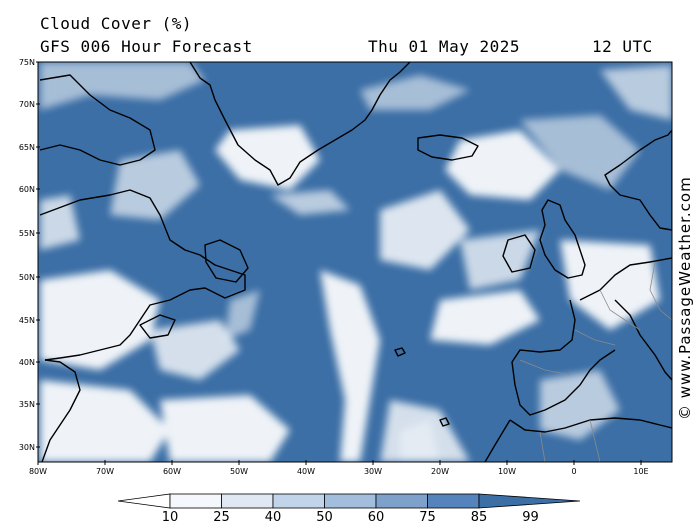  Describe the element at coordinates (479, 517) in the screenshot. I see `legend-tick-label: 85` at that location.